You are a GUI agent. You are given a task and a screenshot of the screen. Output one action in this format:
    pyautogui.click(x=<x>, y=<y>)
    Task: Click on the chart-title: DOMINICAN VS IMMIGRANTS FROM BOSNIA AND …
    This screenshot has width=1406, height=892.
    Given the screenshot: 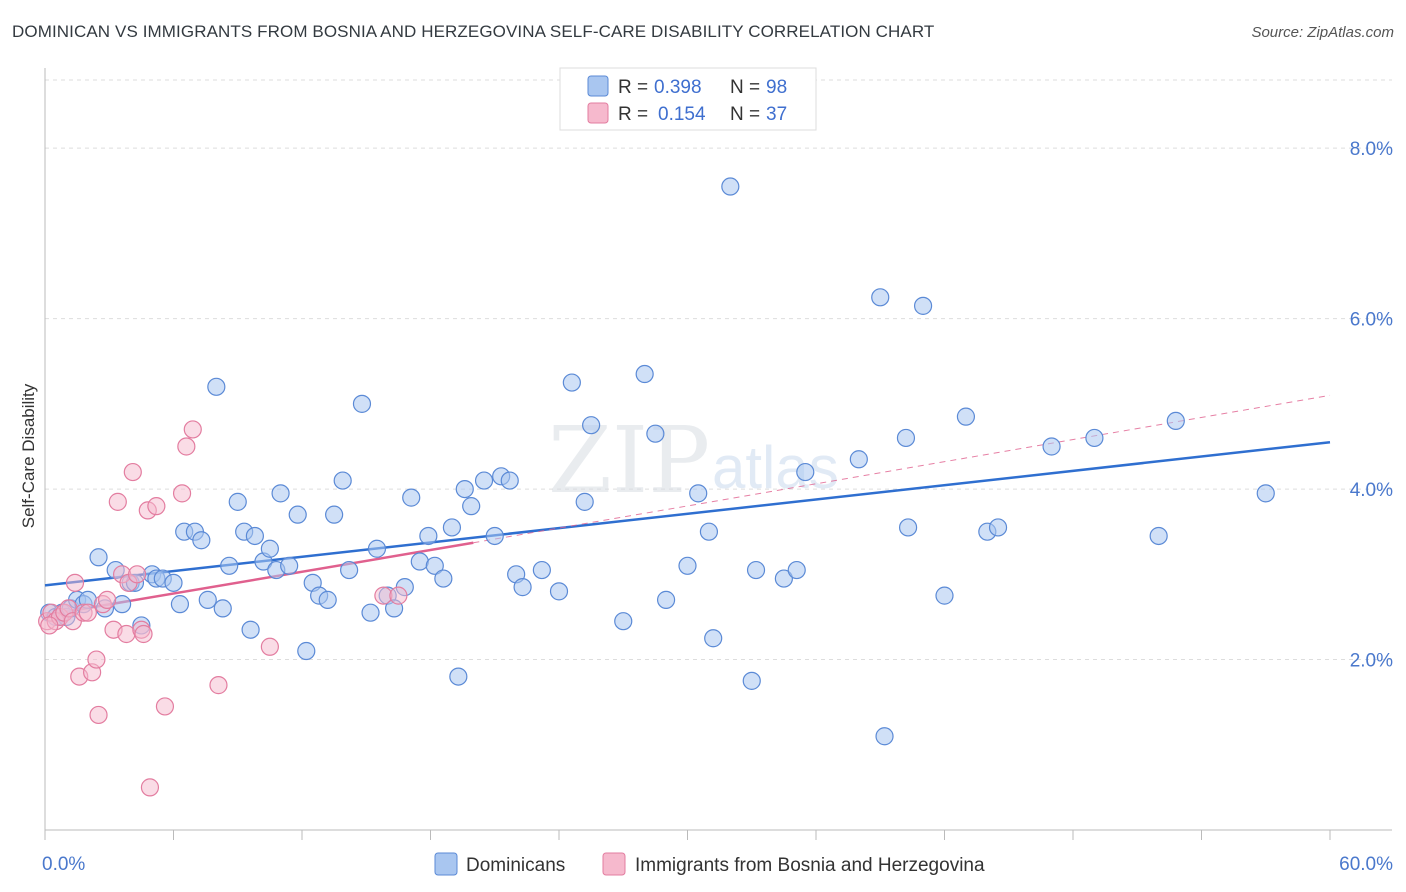 What is the action you would take?
    pyautogui.click(x=473, y=31)
    